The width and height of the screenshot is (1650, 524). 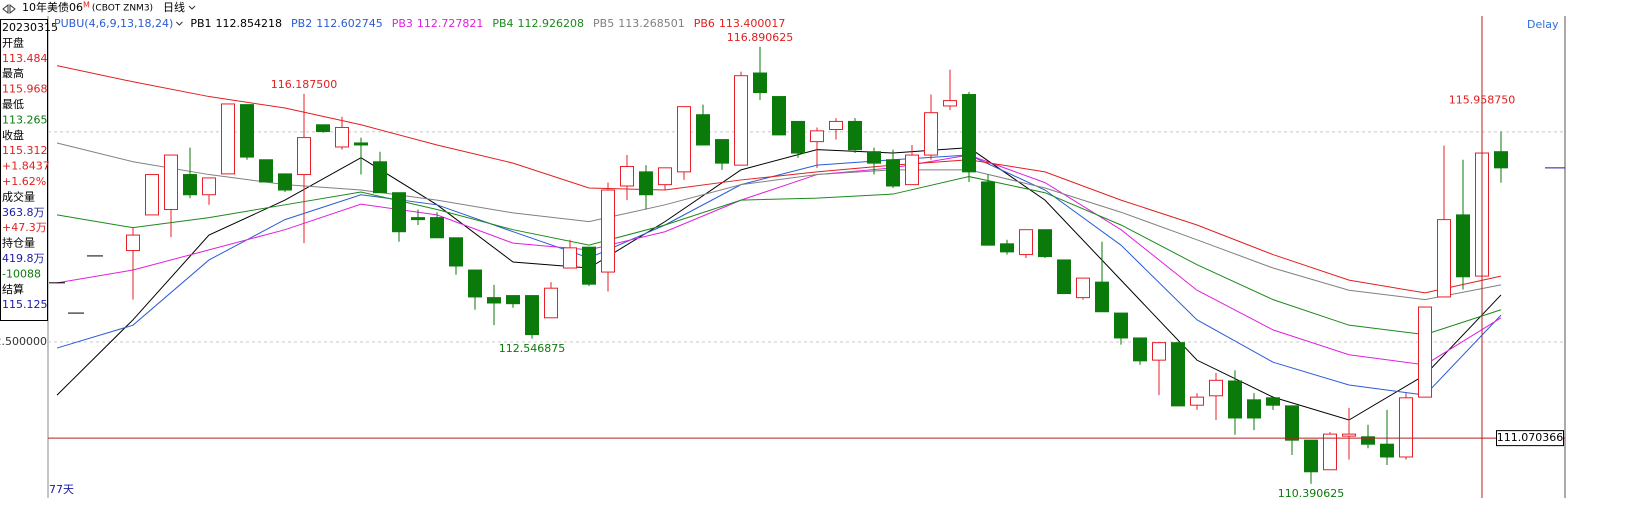 I want to click on legend-name: PB5, so click(x=603, y=23).